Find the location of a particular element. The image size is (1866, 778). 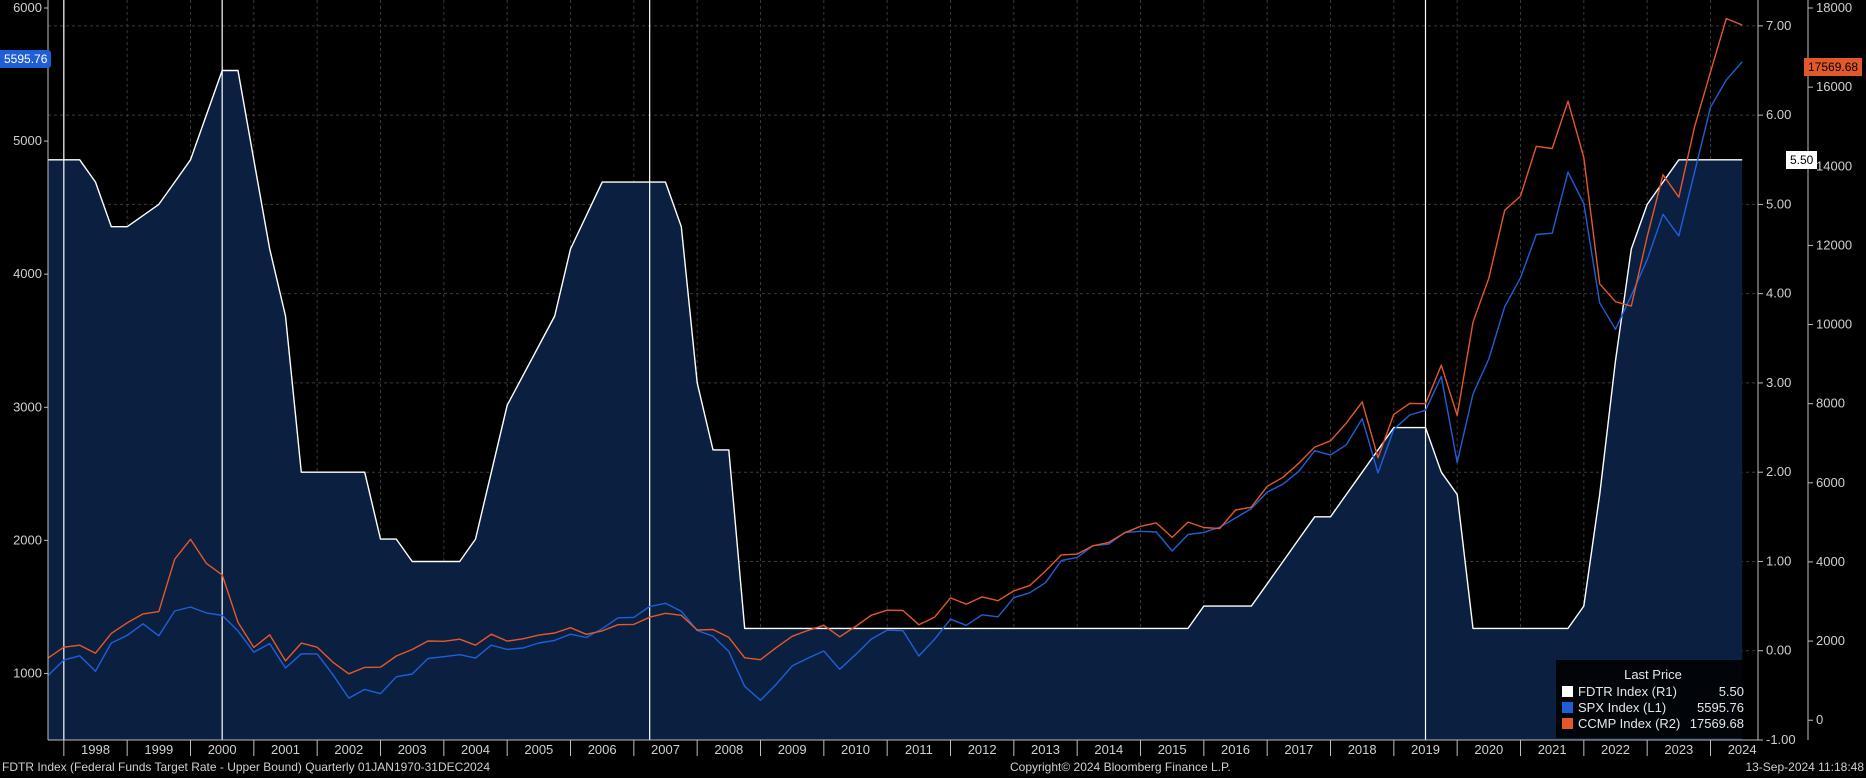

x-axis-year-label: 2016 is located at coordinates (1235, 749).